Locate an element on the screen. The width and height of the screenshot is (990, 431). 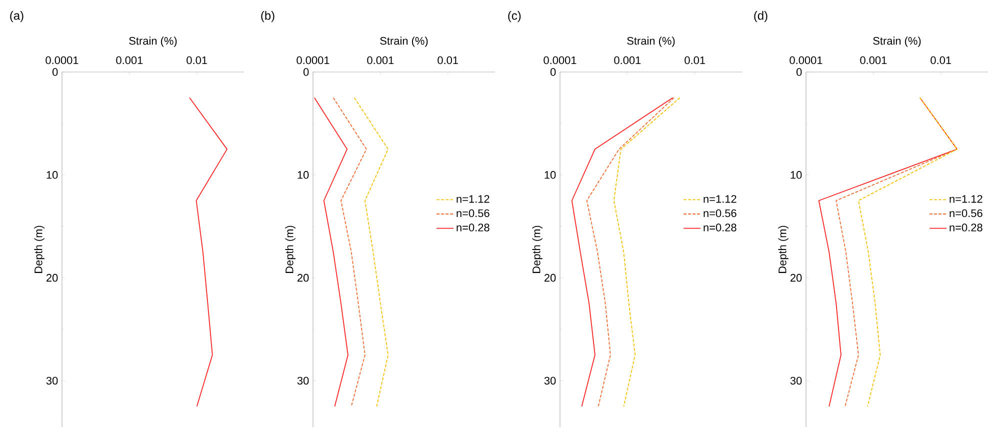
chart-title: (b) is located at coordinates (267, 16).